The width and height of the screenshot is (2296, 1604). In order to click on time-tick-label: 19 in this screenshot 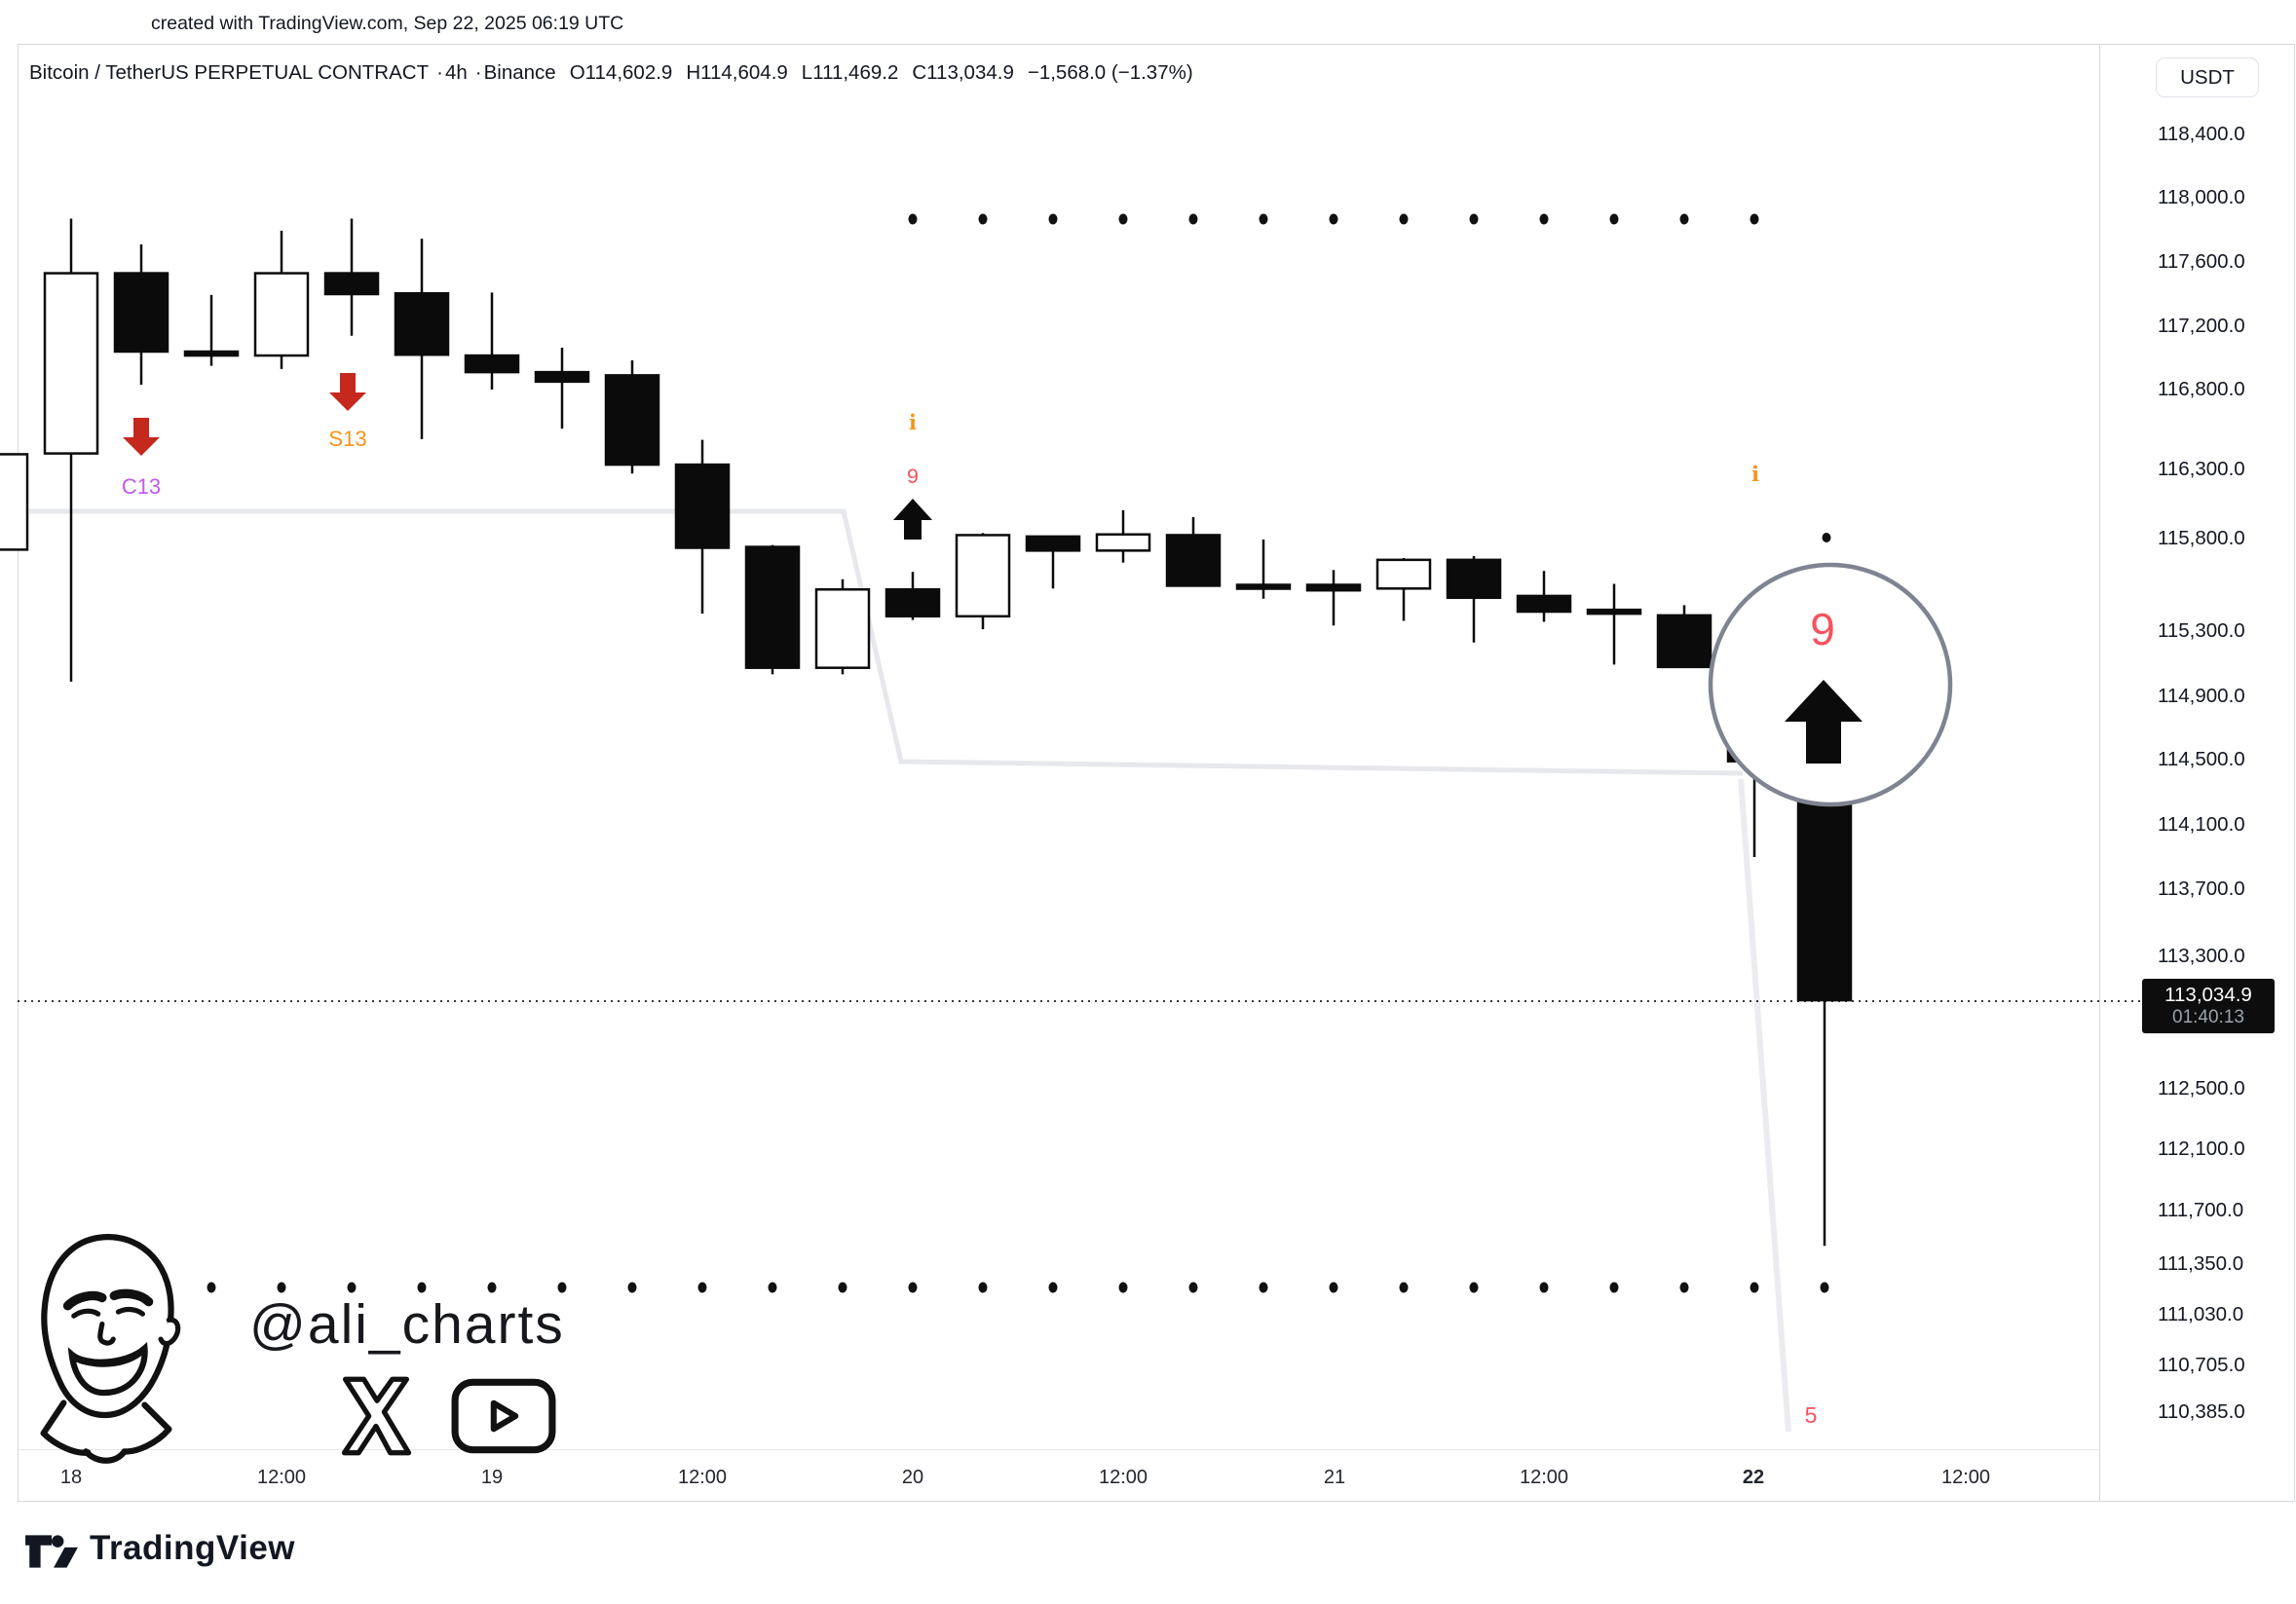, I will do `click(492, 1477)`.